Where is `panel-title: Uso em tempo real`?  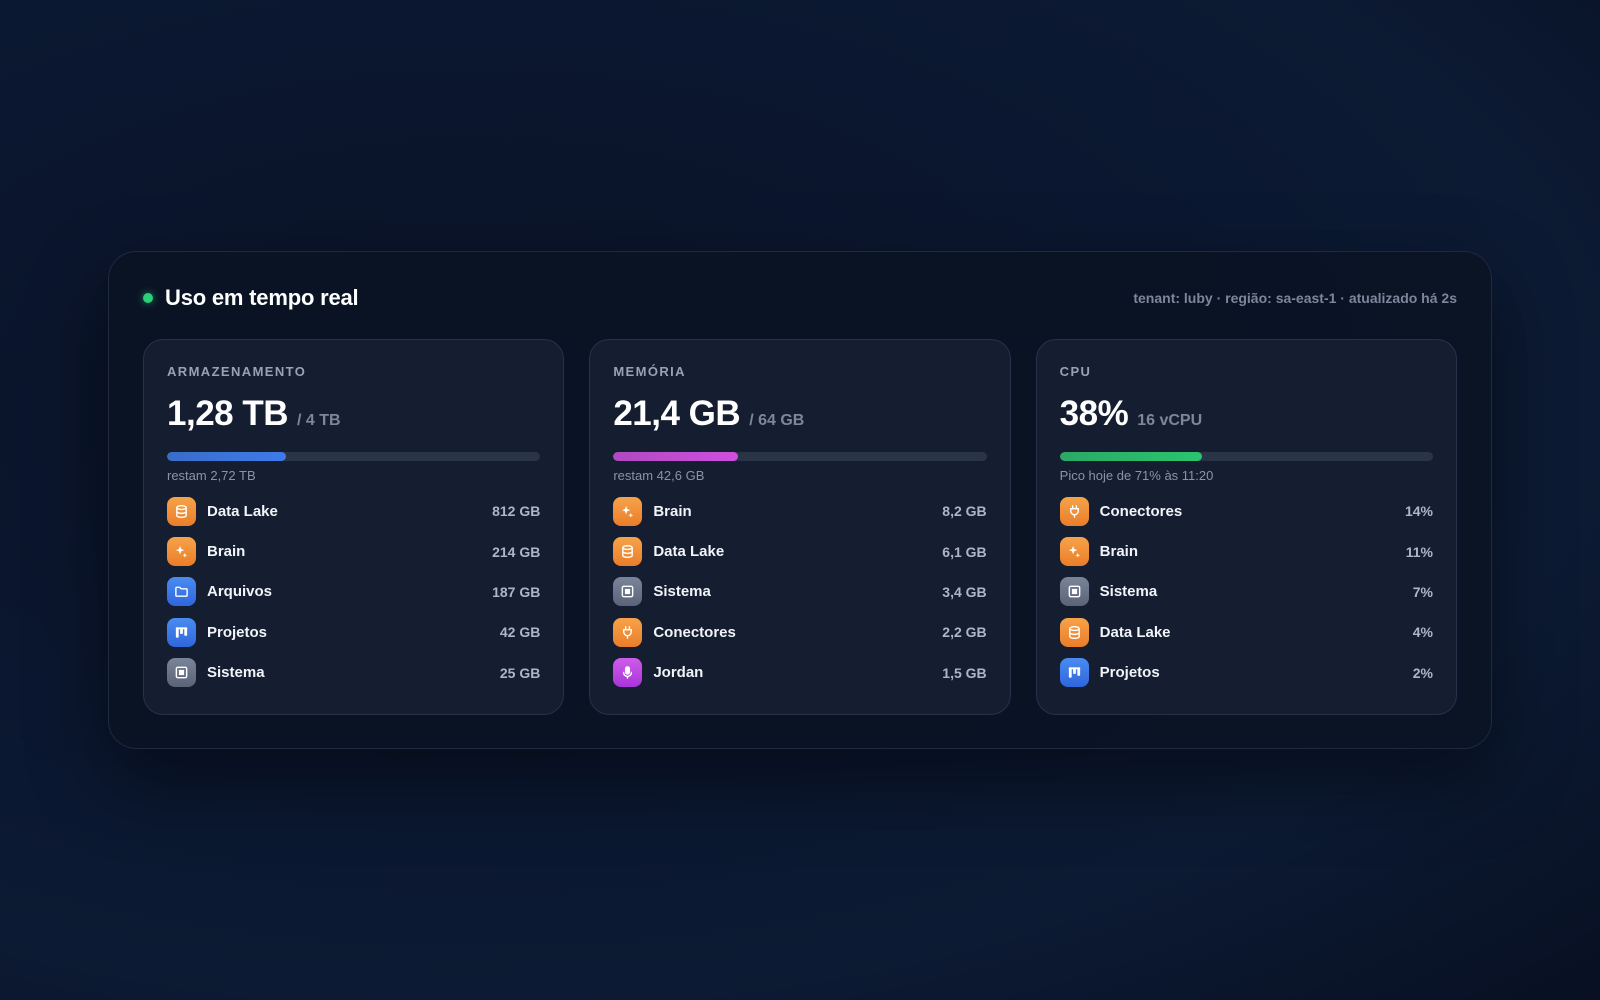
panel-title: Uso em tempo real is located at coordinates (262, 297).